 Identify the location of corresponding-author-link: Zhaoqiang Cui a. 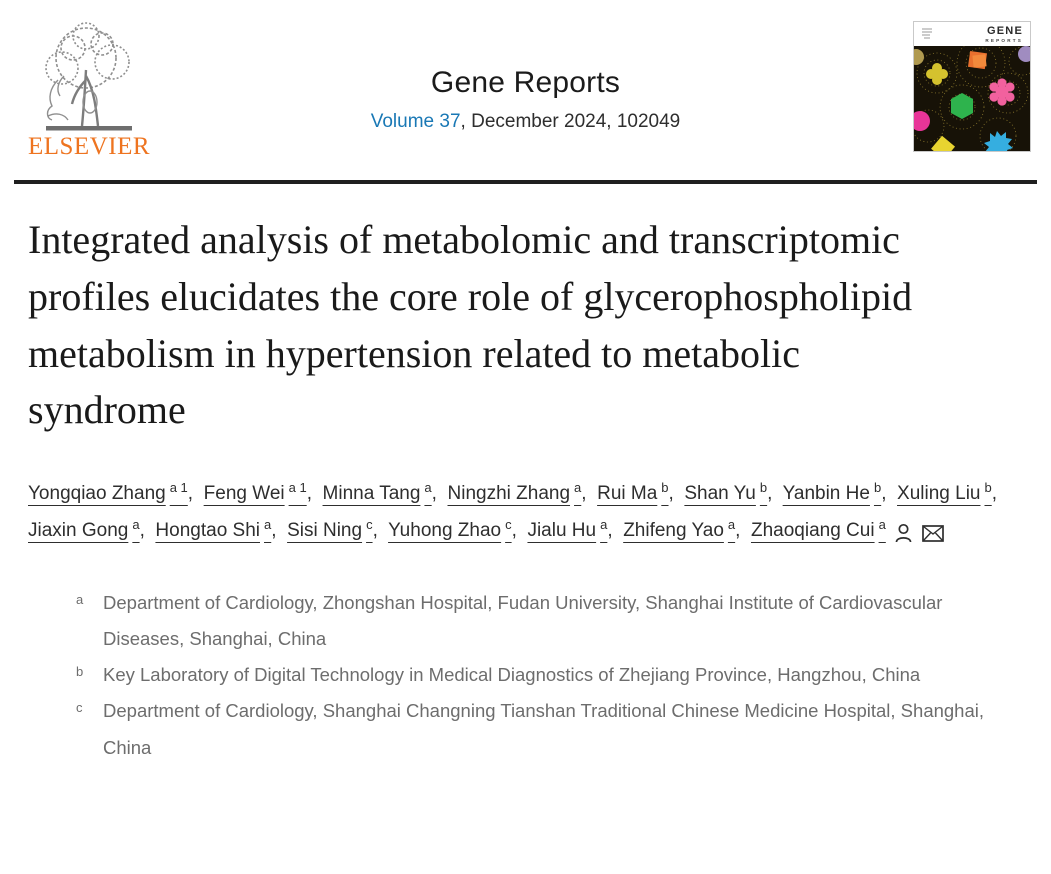
(847, 530).